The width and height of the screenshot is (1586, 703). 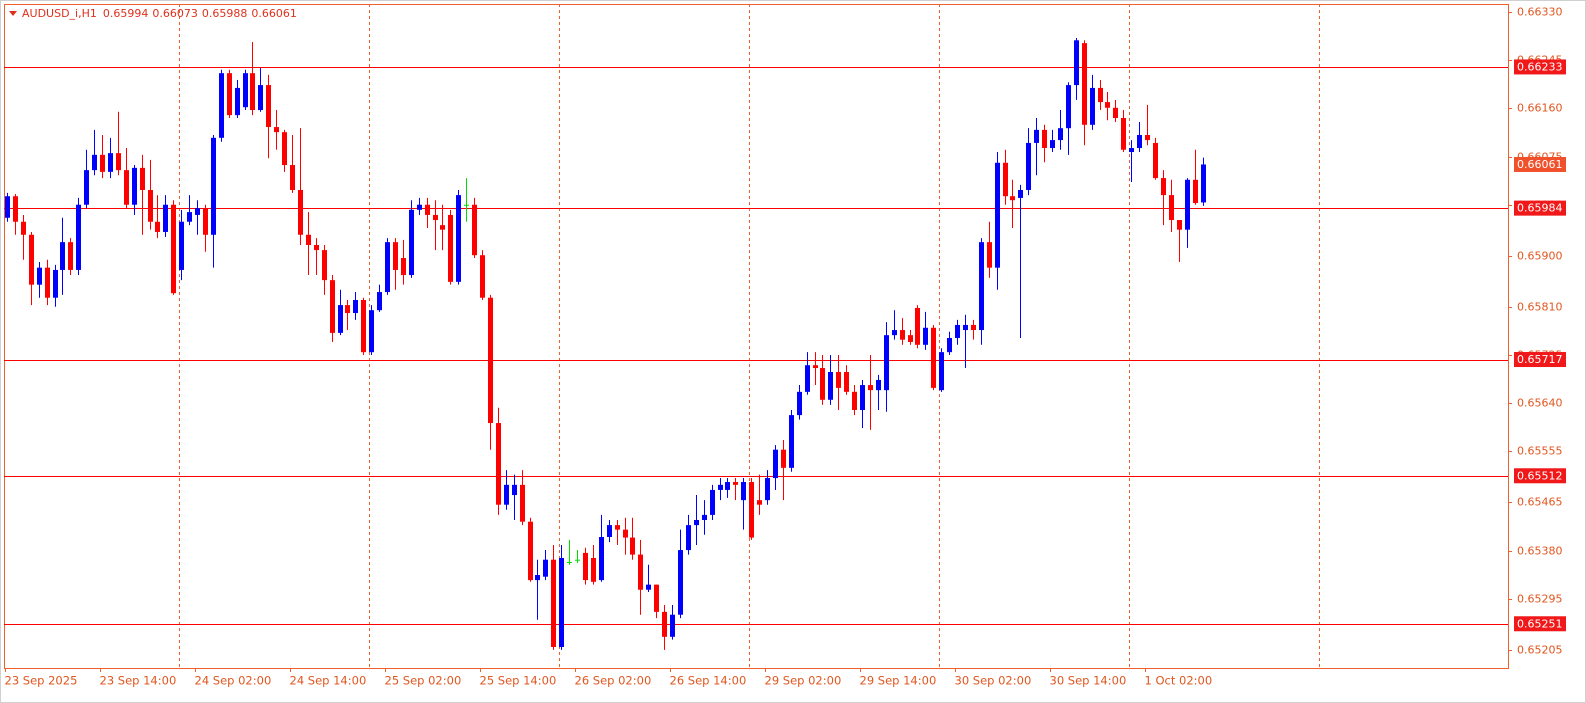 I want to click on chart-header: AUDUSD_i,H1 0.65994 0.66073 0.65988 0.66061, so click(x=159, y=13).